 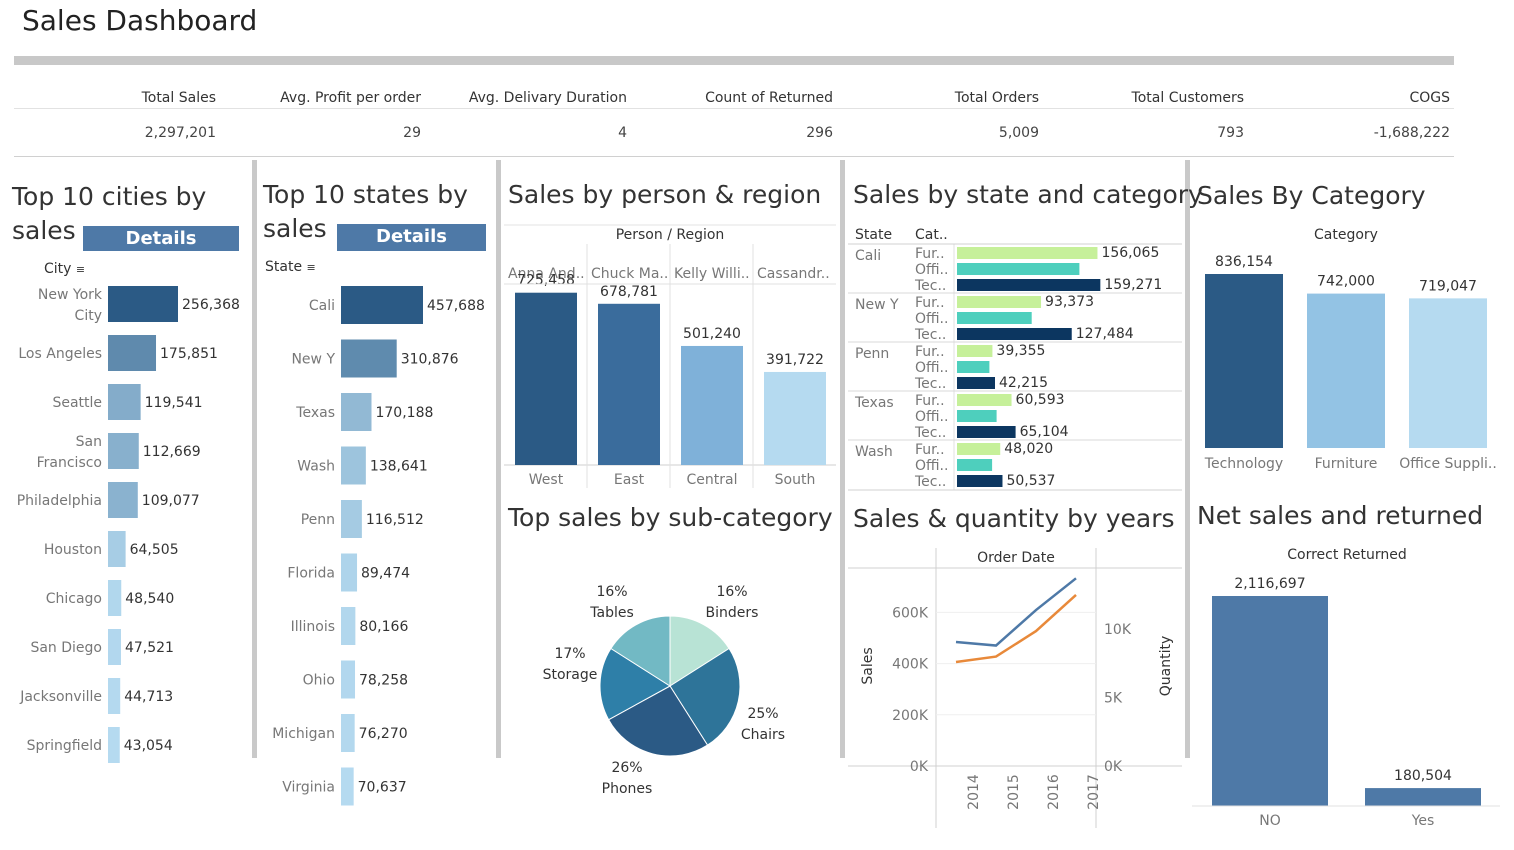 What do you see at coordinates (64, 746) in the screenshot?
I see `category-label: Springfield` at bounding box center [64, 746].